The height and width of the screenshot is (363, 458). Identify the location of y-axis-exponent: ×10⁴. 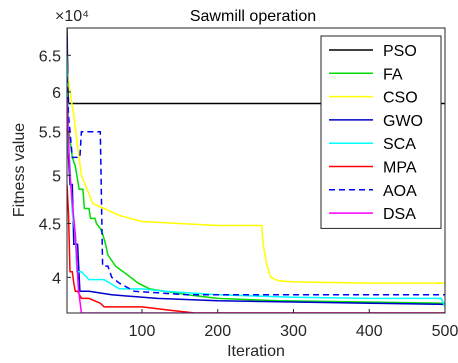
(72, 16).